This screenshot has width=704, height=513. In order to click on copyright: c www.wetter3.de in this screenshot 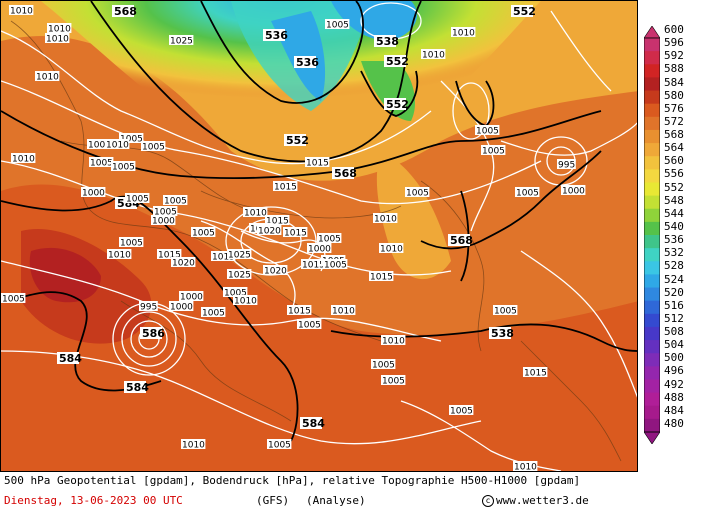, I will do `click(535, 500)`.